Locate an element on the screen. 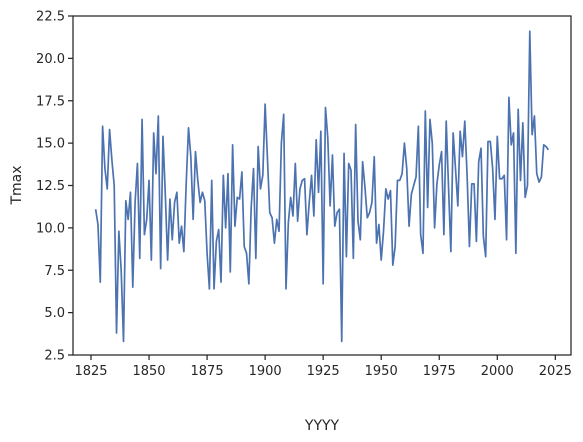 The image size is (583, 442). y-tick-label: 20.0 is located at coordinates (50, 59).